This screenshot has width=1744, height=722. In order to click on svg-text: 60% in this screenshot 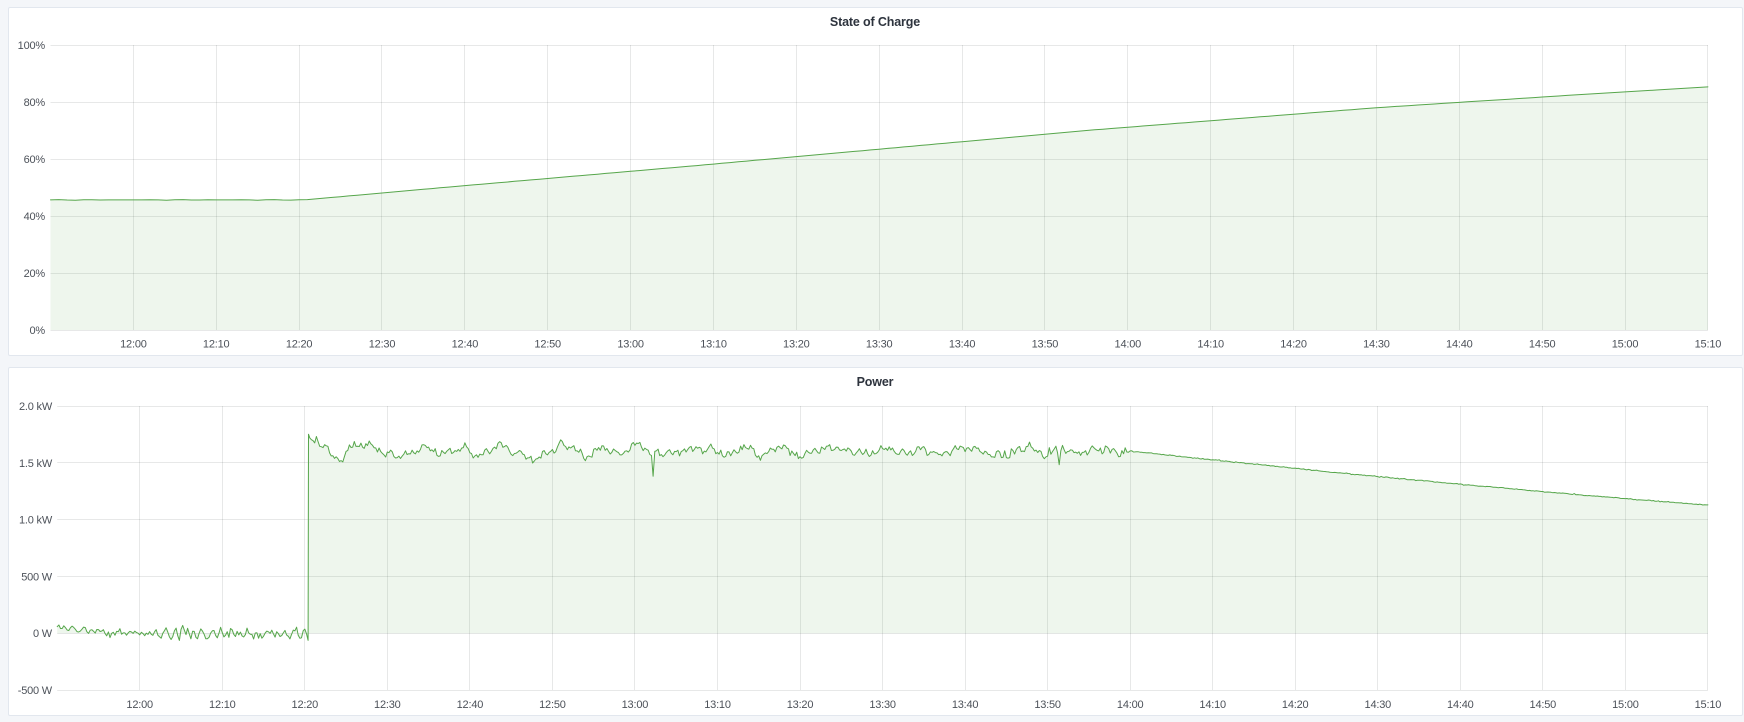, I will do `click(35, 160)`.